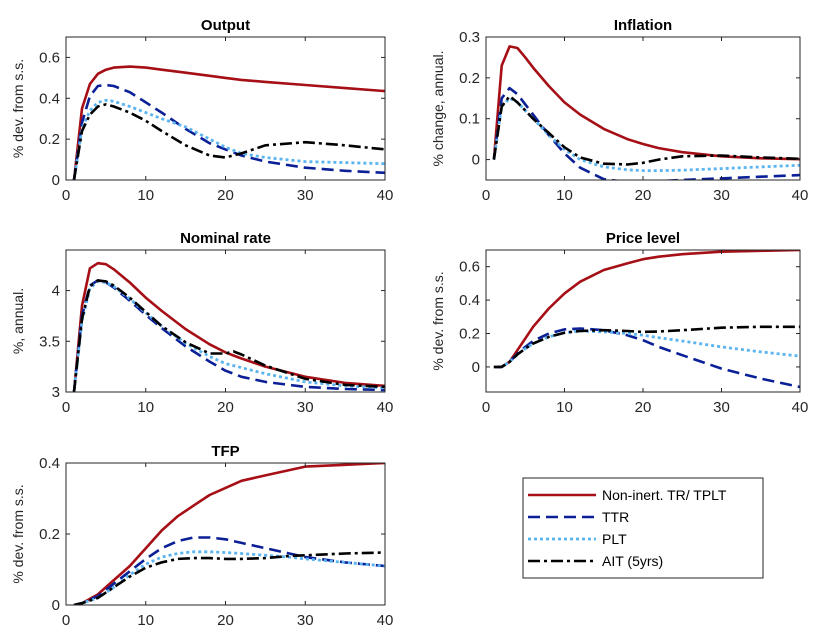  I want to click on chart-title: Nominal rate, so click(225, 238).